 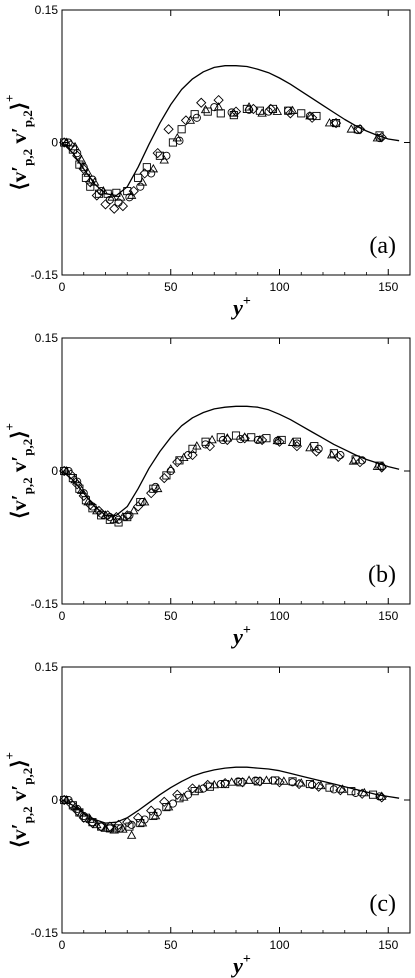 I want to click on series-circle, so click(x=225, y=479).